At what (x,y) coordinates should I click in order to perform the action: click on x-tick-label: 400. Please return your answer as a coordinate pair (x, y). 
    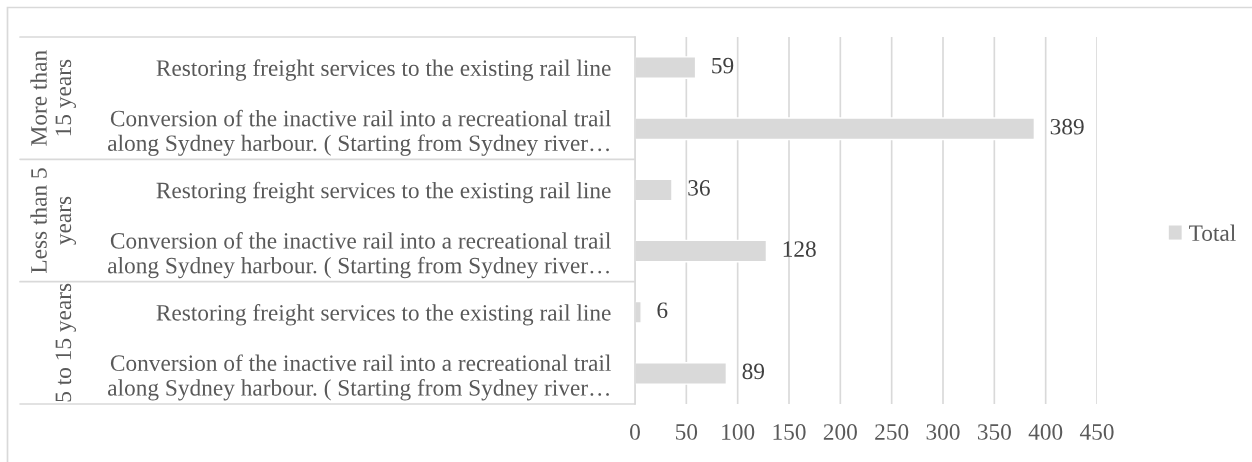
    Looking at the image, I should click on (1045, 432).